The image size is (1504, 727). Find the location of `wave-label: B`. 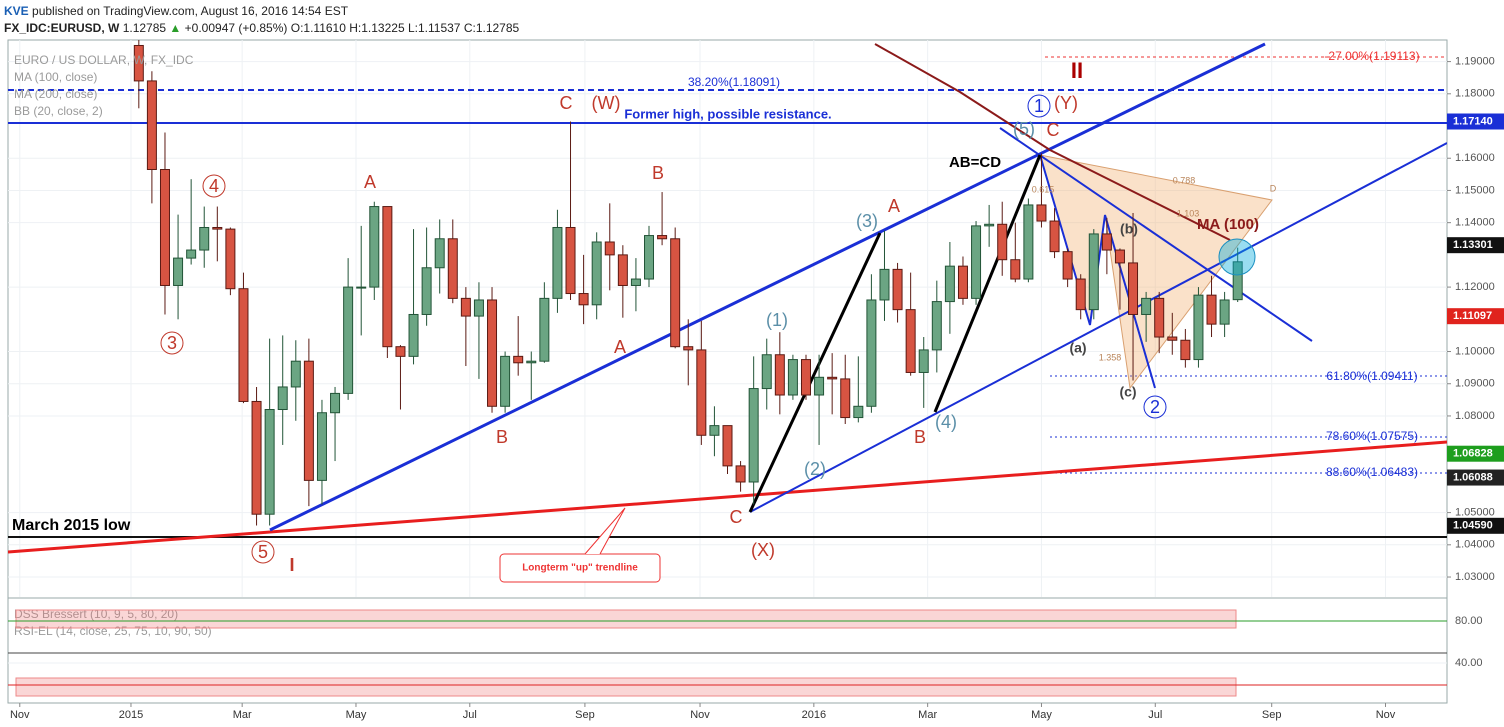

wave-label: B is located at coordinates (920, 437).